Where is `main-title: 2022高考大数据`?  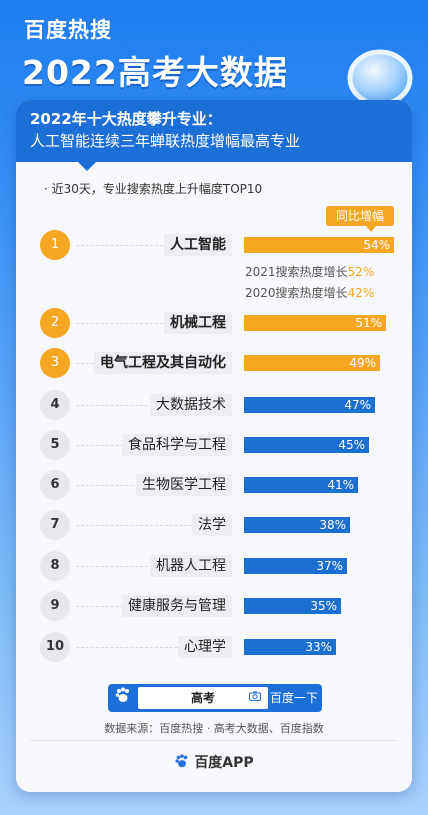 main-title: 2022高考大数据 is located at coordinates (155, 72).